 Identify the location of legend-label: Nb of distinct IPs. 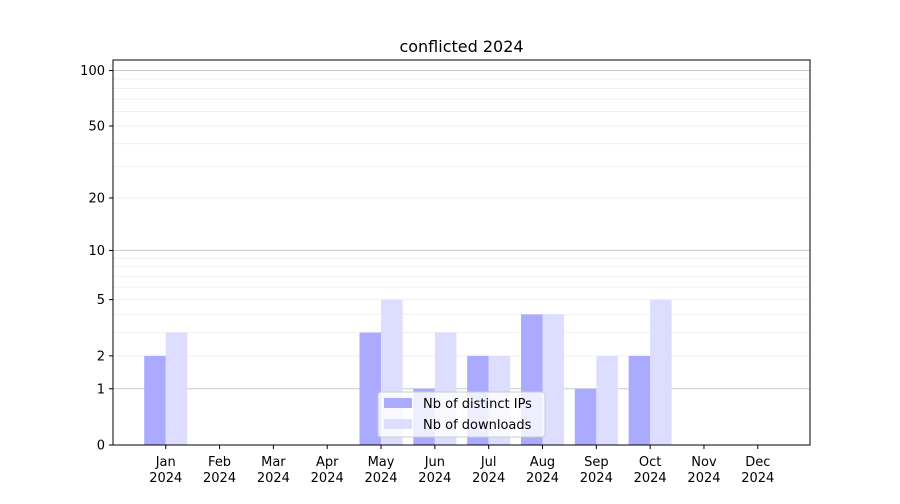
(477, 404).